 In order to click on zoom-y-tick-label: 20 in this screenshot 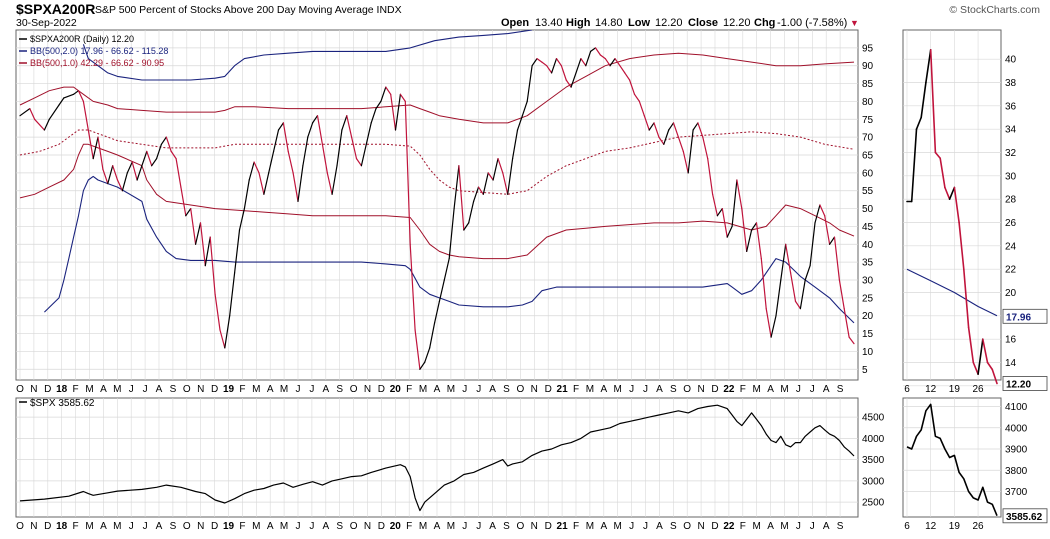, I will do `click(1011, 293)`.